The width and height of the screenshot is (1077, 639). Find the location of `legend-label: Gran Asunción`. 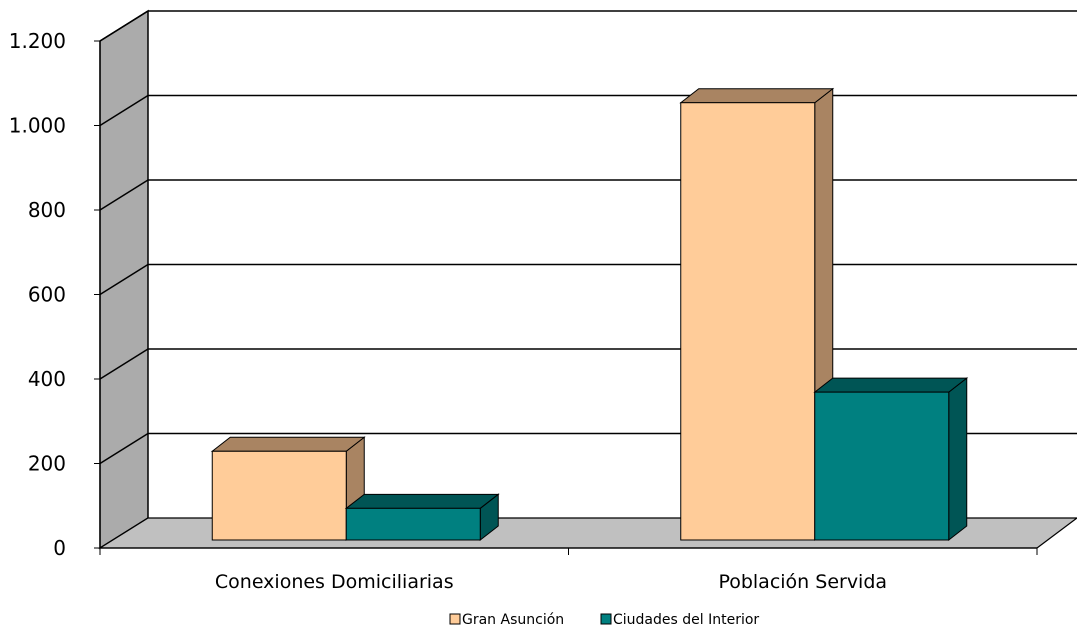

legend-label: Gran Asunción is located at coordinates (513, 620).